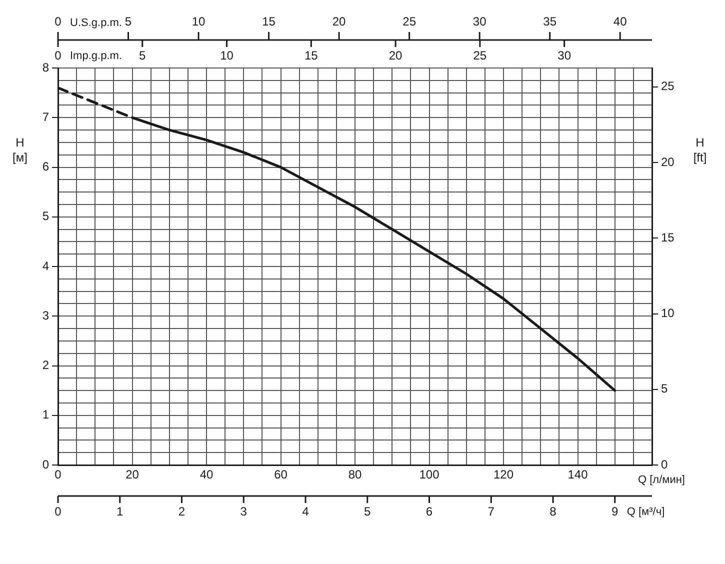 This screenshot has width=725, height=564. I want to click on y2-tick-label: 5, so click(664, 389).